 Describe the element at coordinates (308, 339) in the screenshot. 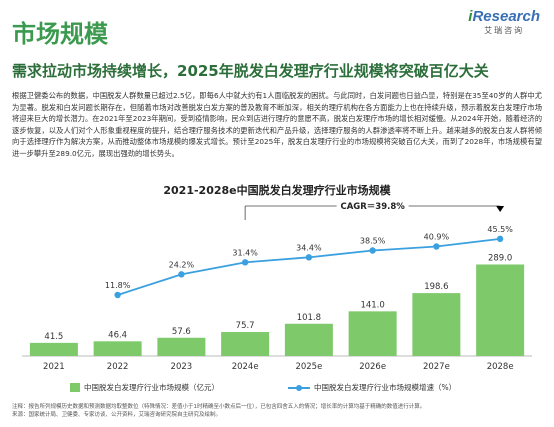

I see `bar-2025e` at that location.